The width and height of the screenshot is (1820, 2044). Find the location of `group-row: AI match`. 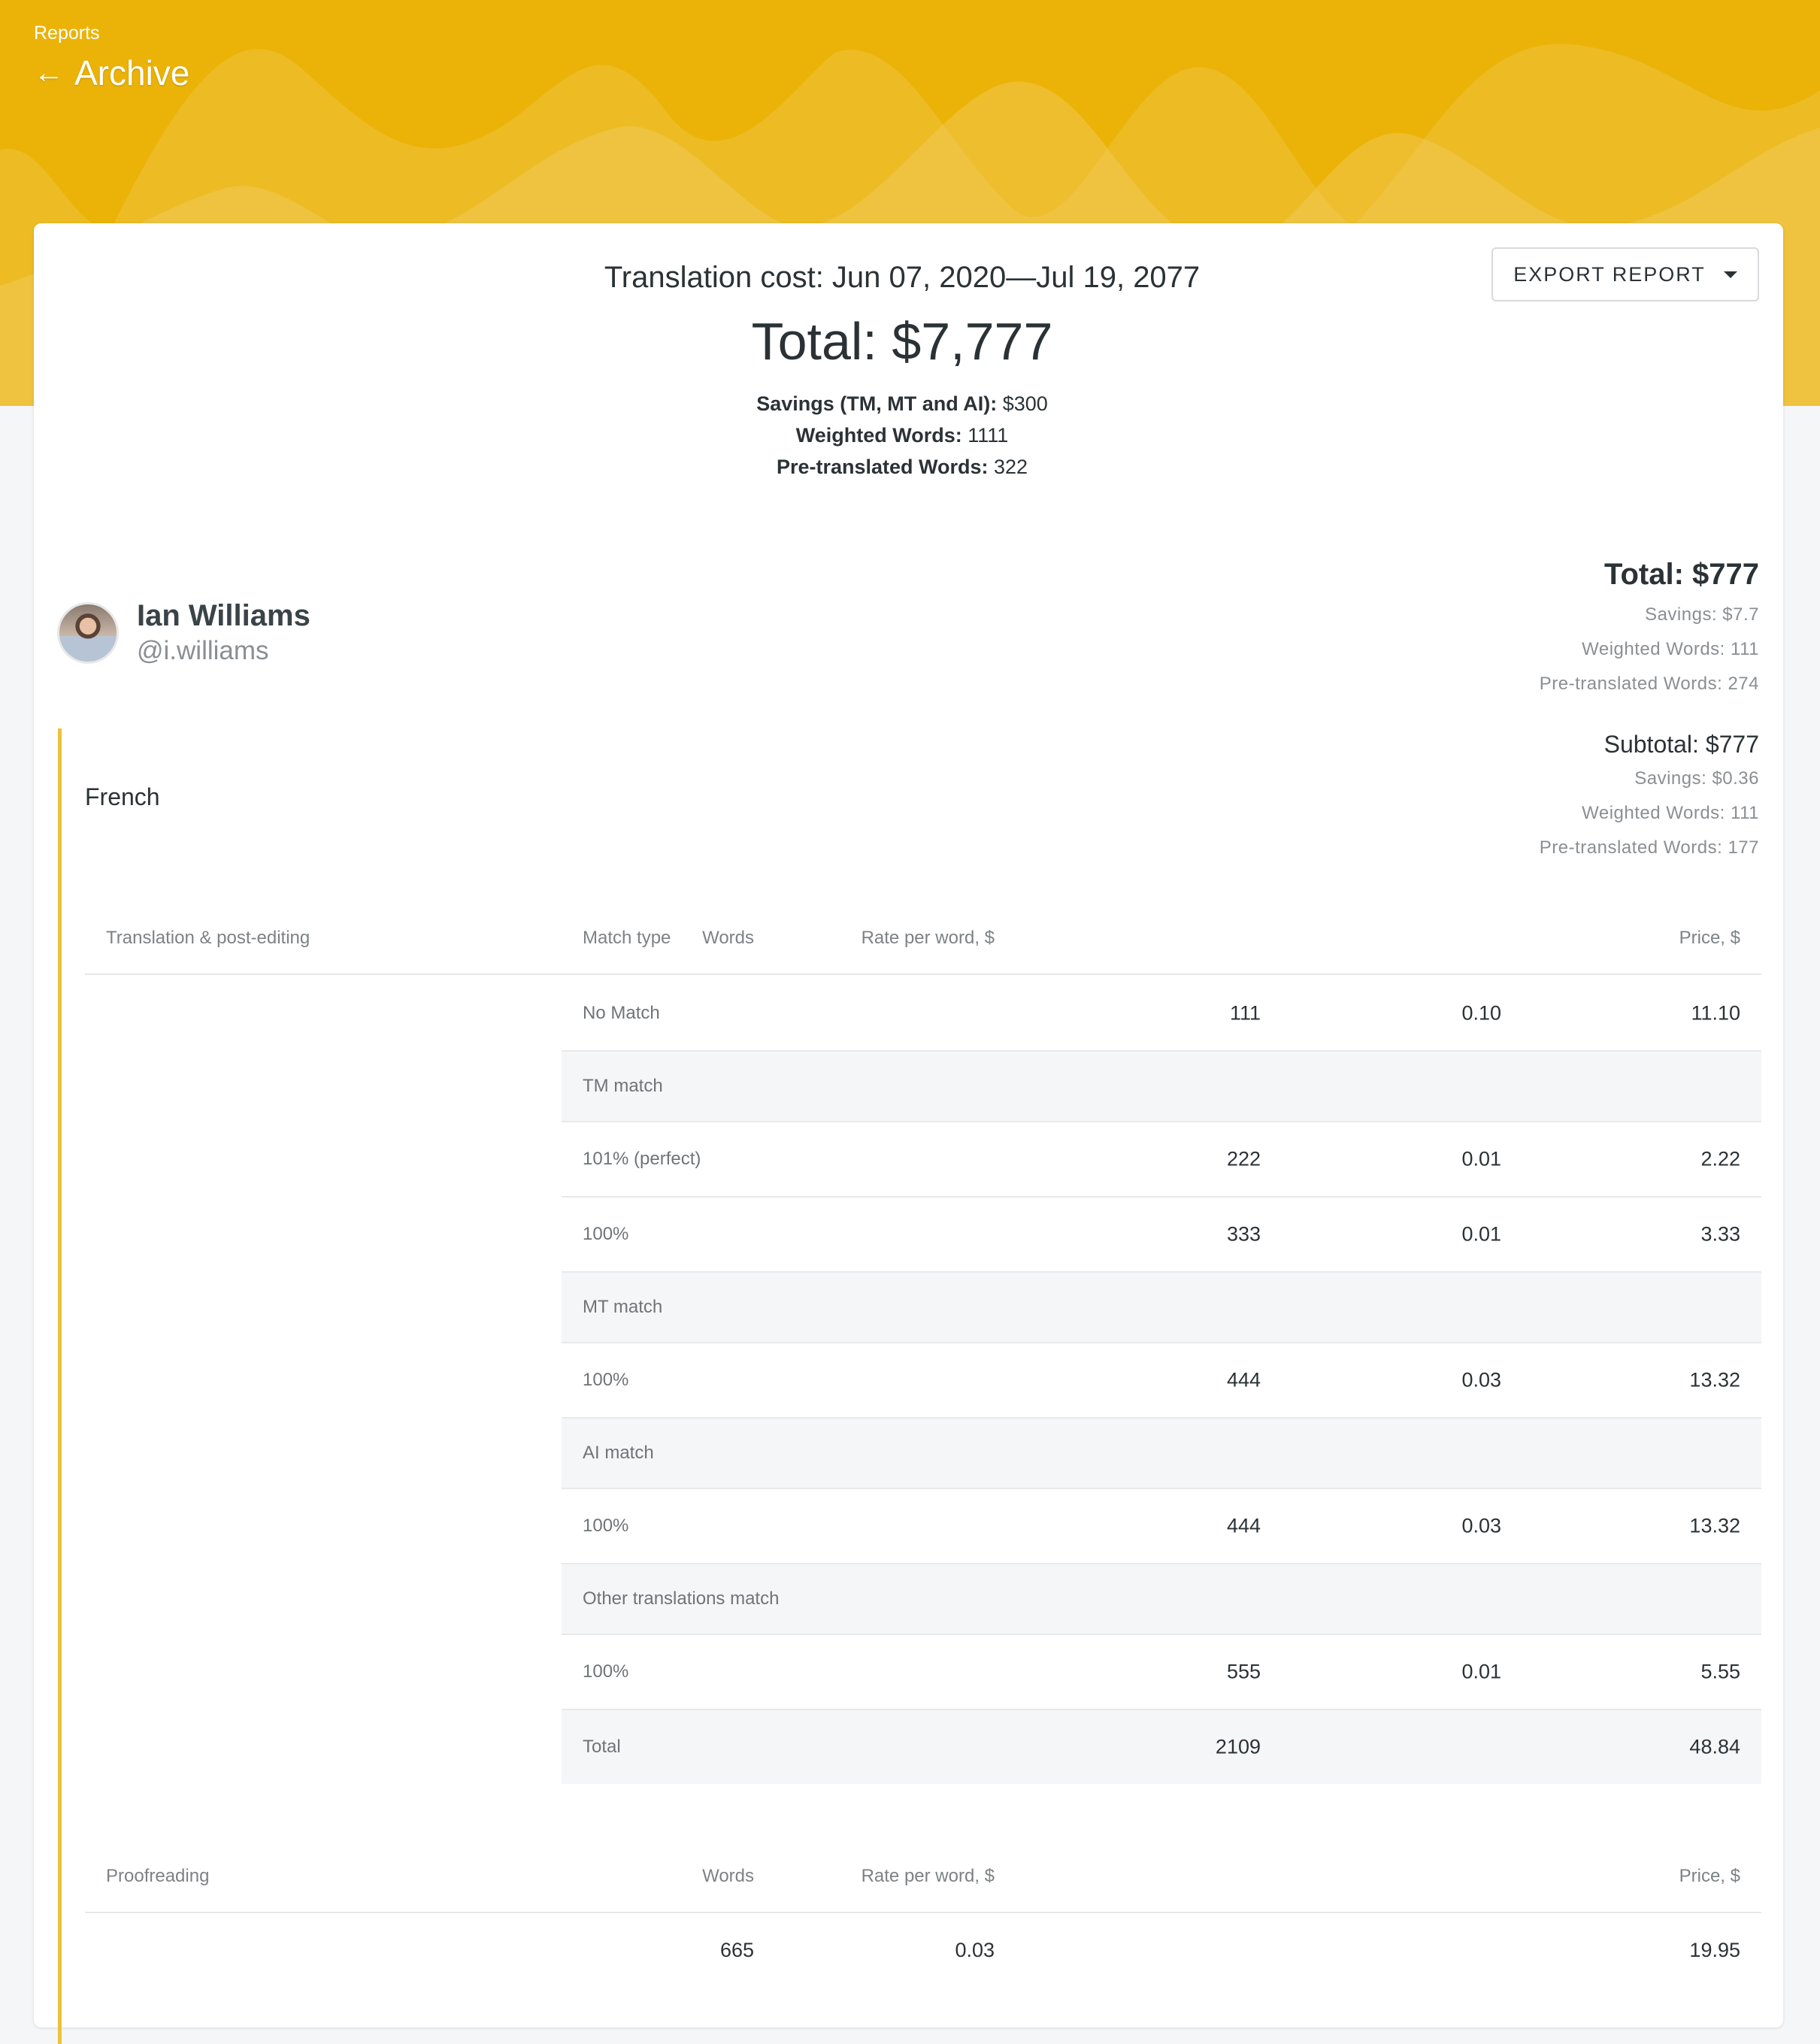

group-row: AI match is located at coordinates (1161, 1454).